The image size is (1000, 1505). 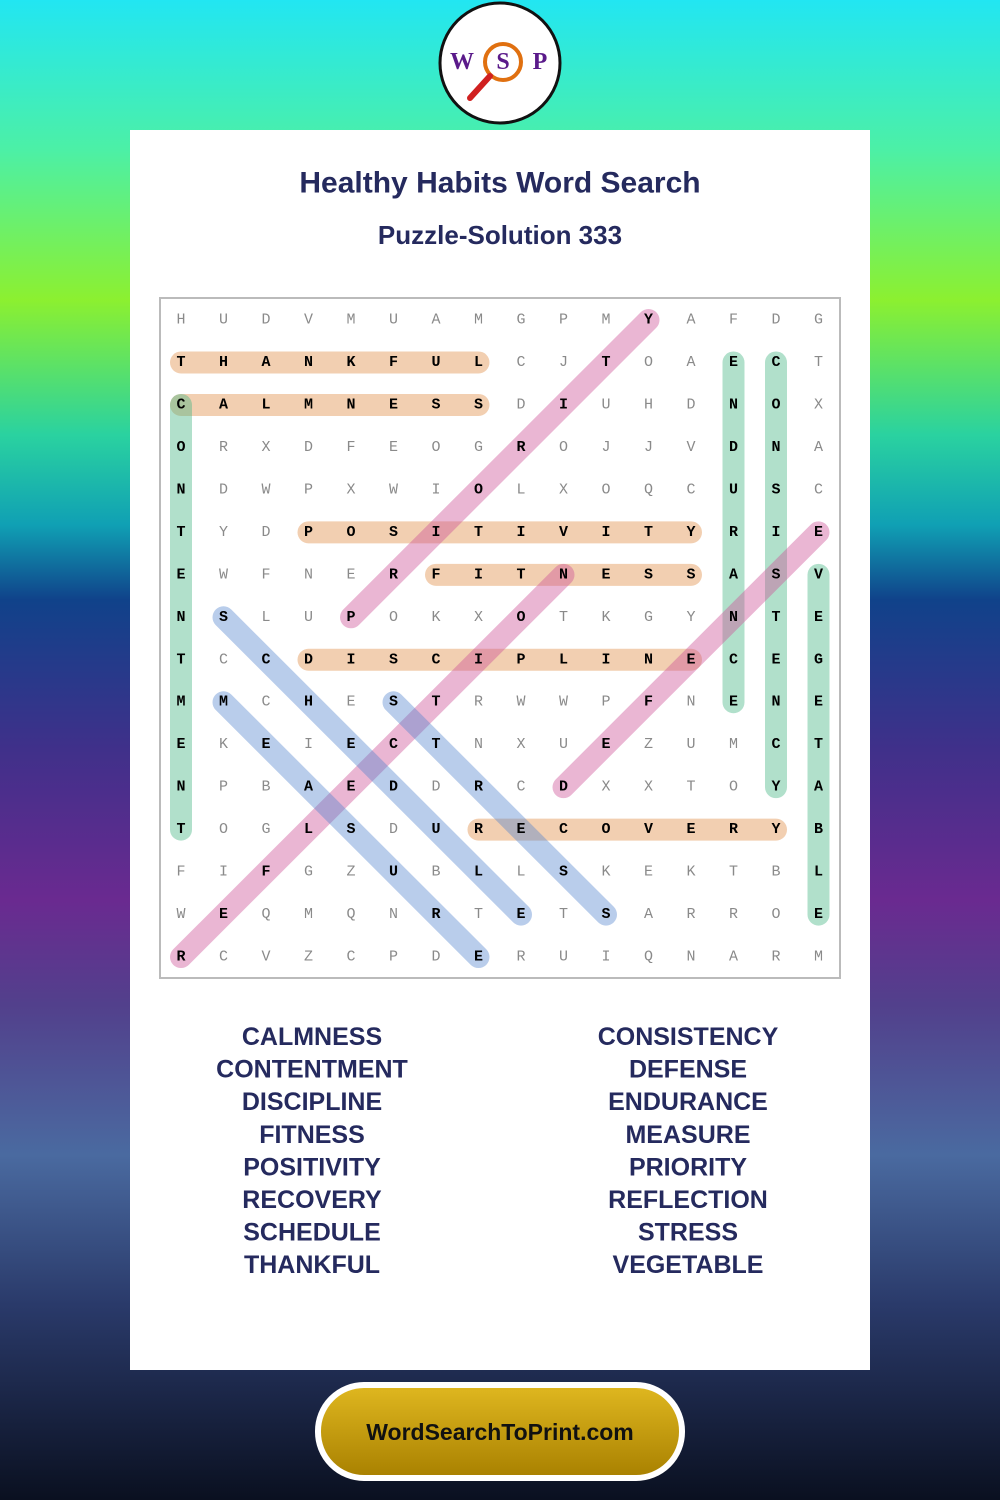 What do you see at coordinates (350, 914) in the screenshot?
I see `grid-letter: Q` at bounding box center [350, 914].